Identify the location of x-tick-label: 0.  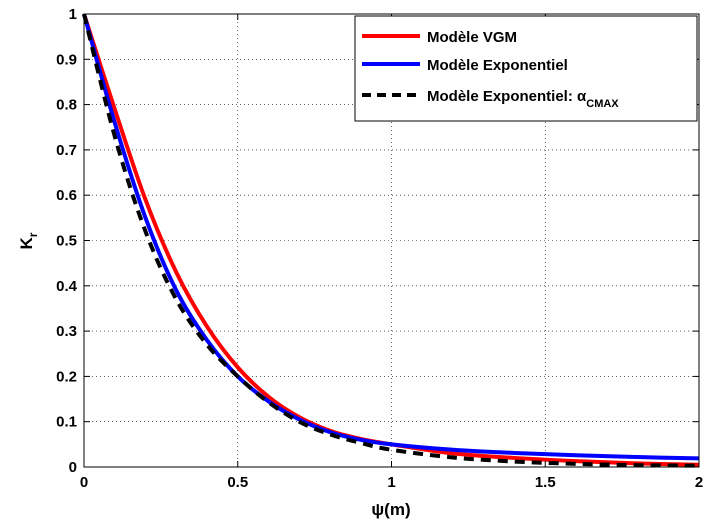
(84, 482).